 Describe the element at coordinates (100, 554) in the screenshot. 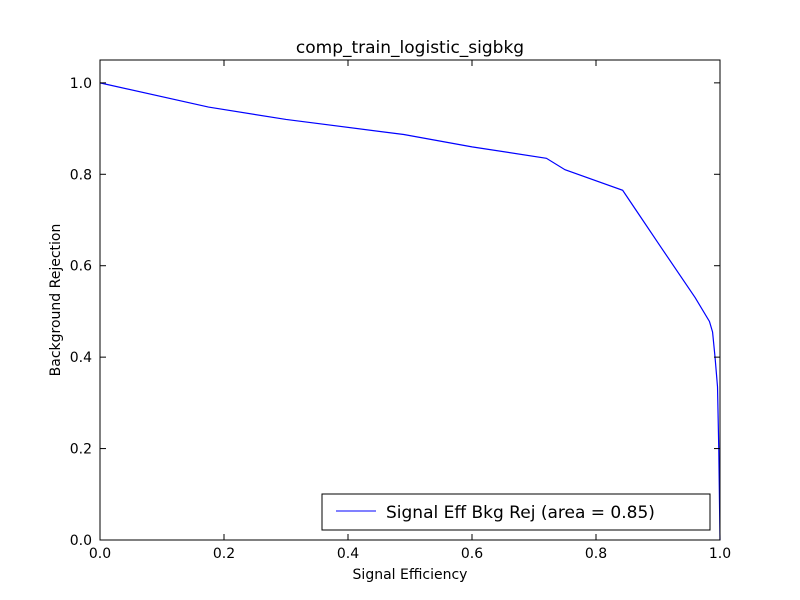

I see `x-tick-label: 0.0` at that location.